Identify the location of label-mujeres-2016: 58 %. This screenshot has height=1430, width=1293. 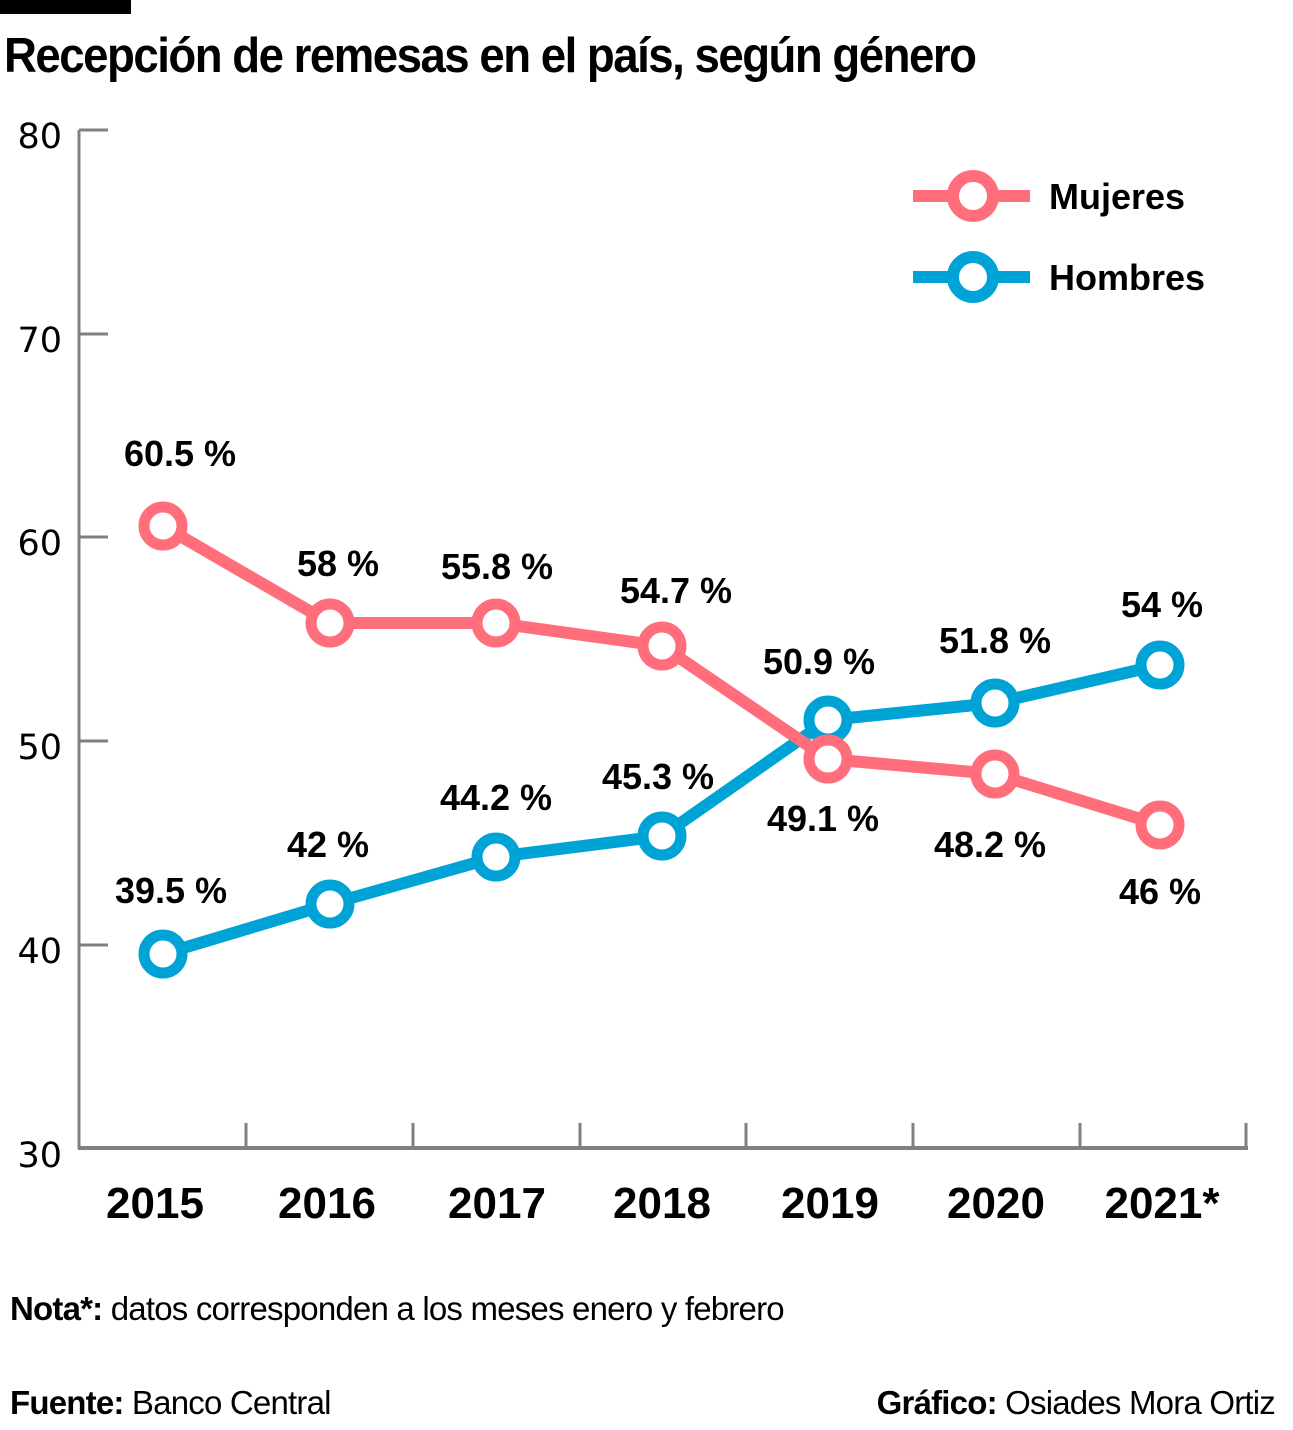
(338, 563).